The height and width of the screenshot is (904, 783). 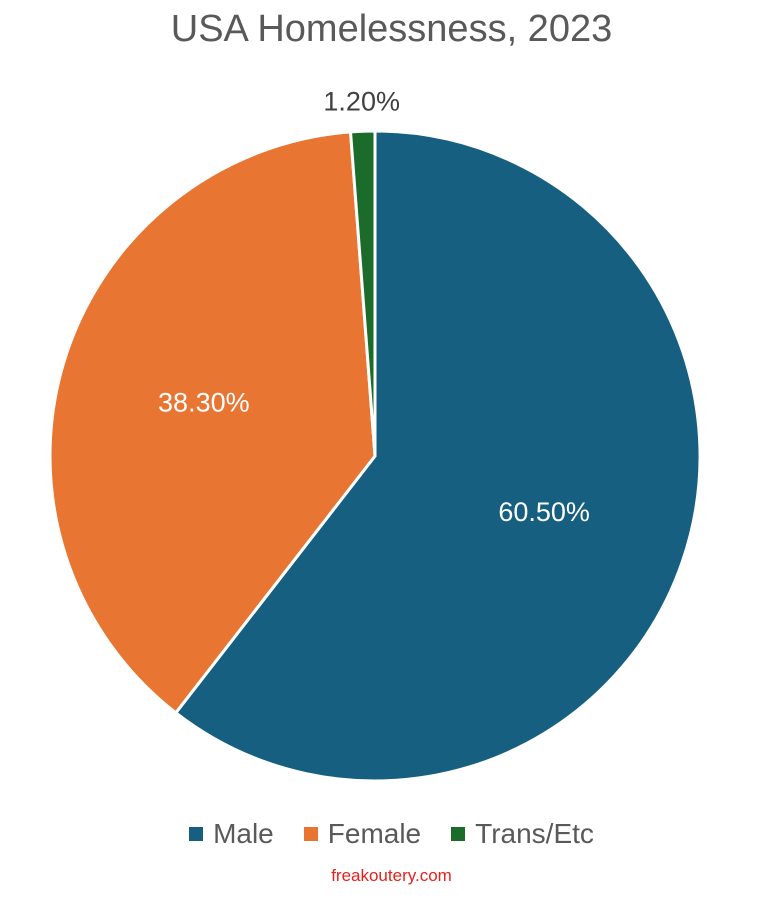 I want to click on data-label-female: 38.30%, so click(x=204, y=403).